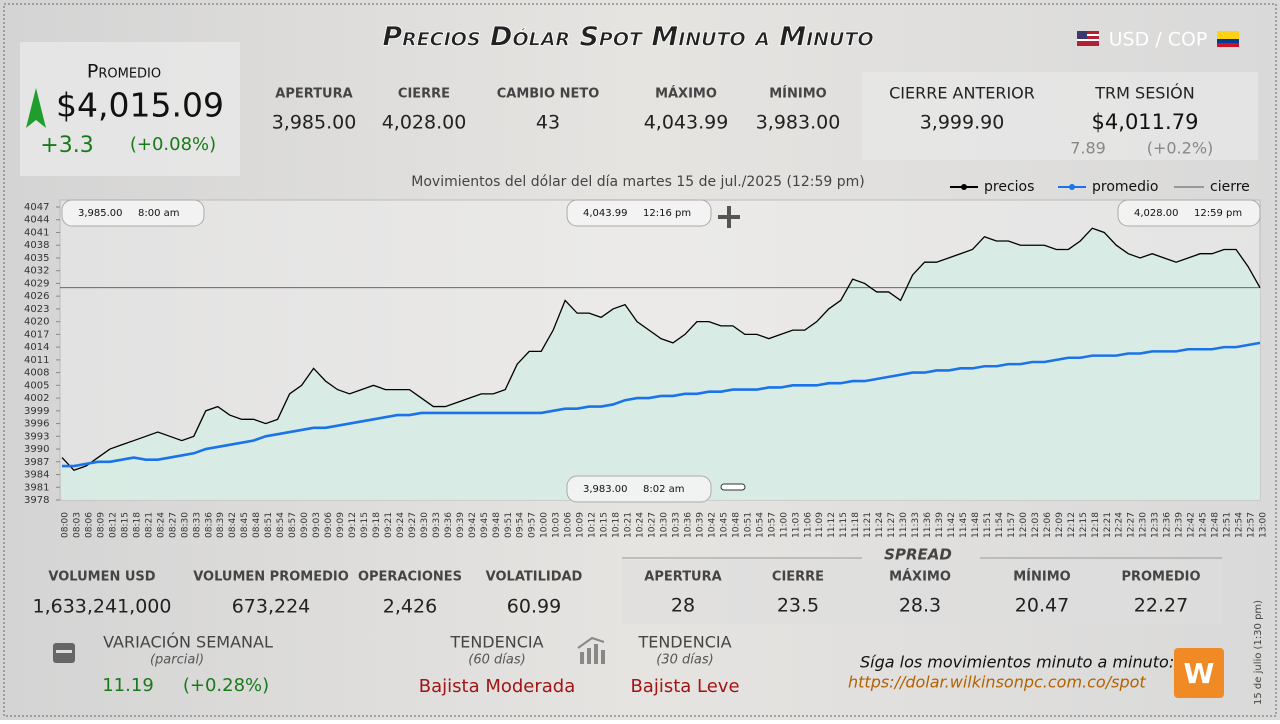  What do you see at coordinates (377, 525) in the screenshot?
I see `x-tick-label: 09:18` at bounding box center [377, 525].